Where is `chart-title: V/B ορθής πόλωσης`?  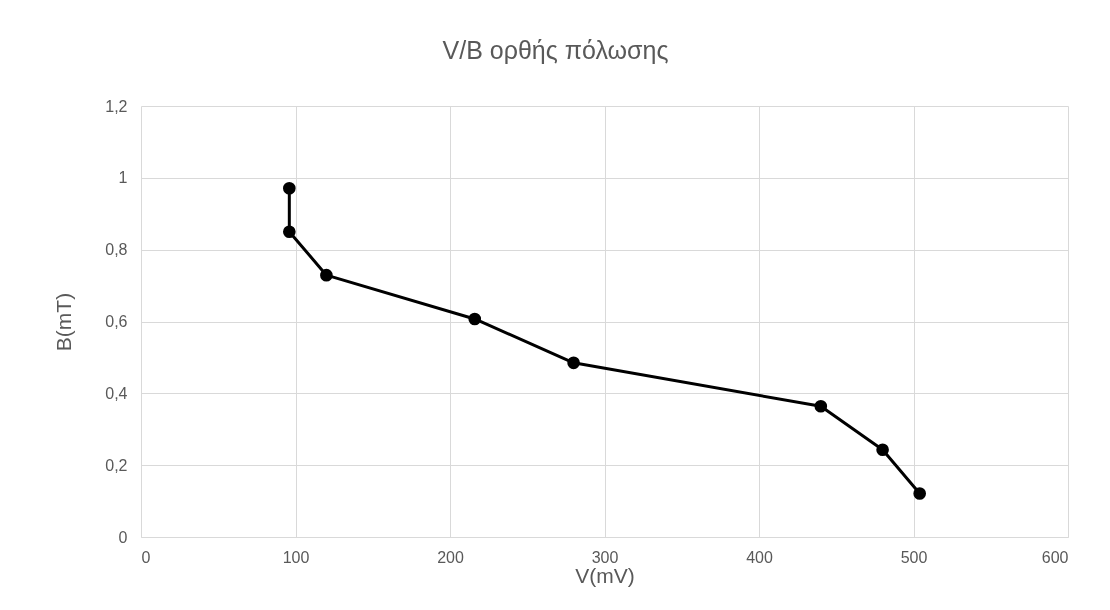 chart-title: V/B ορθής πόλωσης is located at coordinates (555, 50).